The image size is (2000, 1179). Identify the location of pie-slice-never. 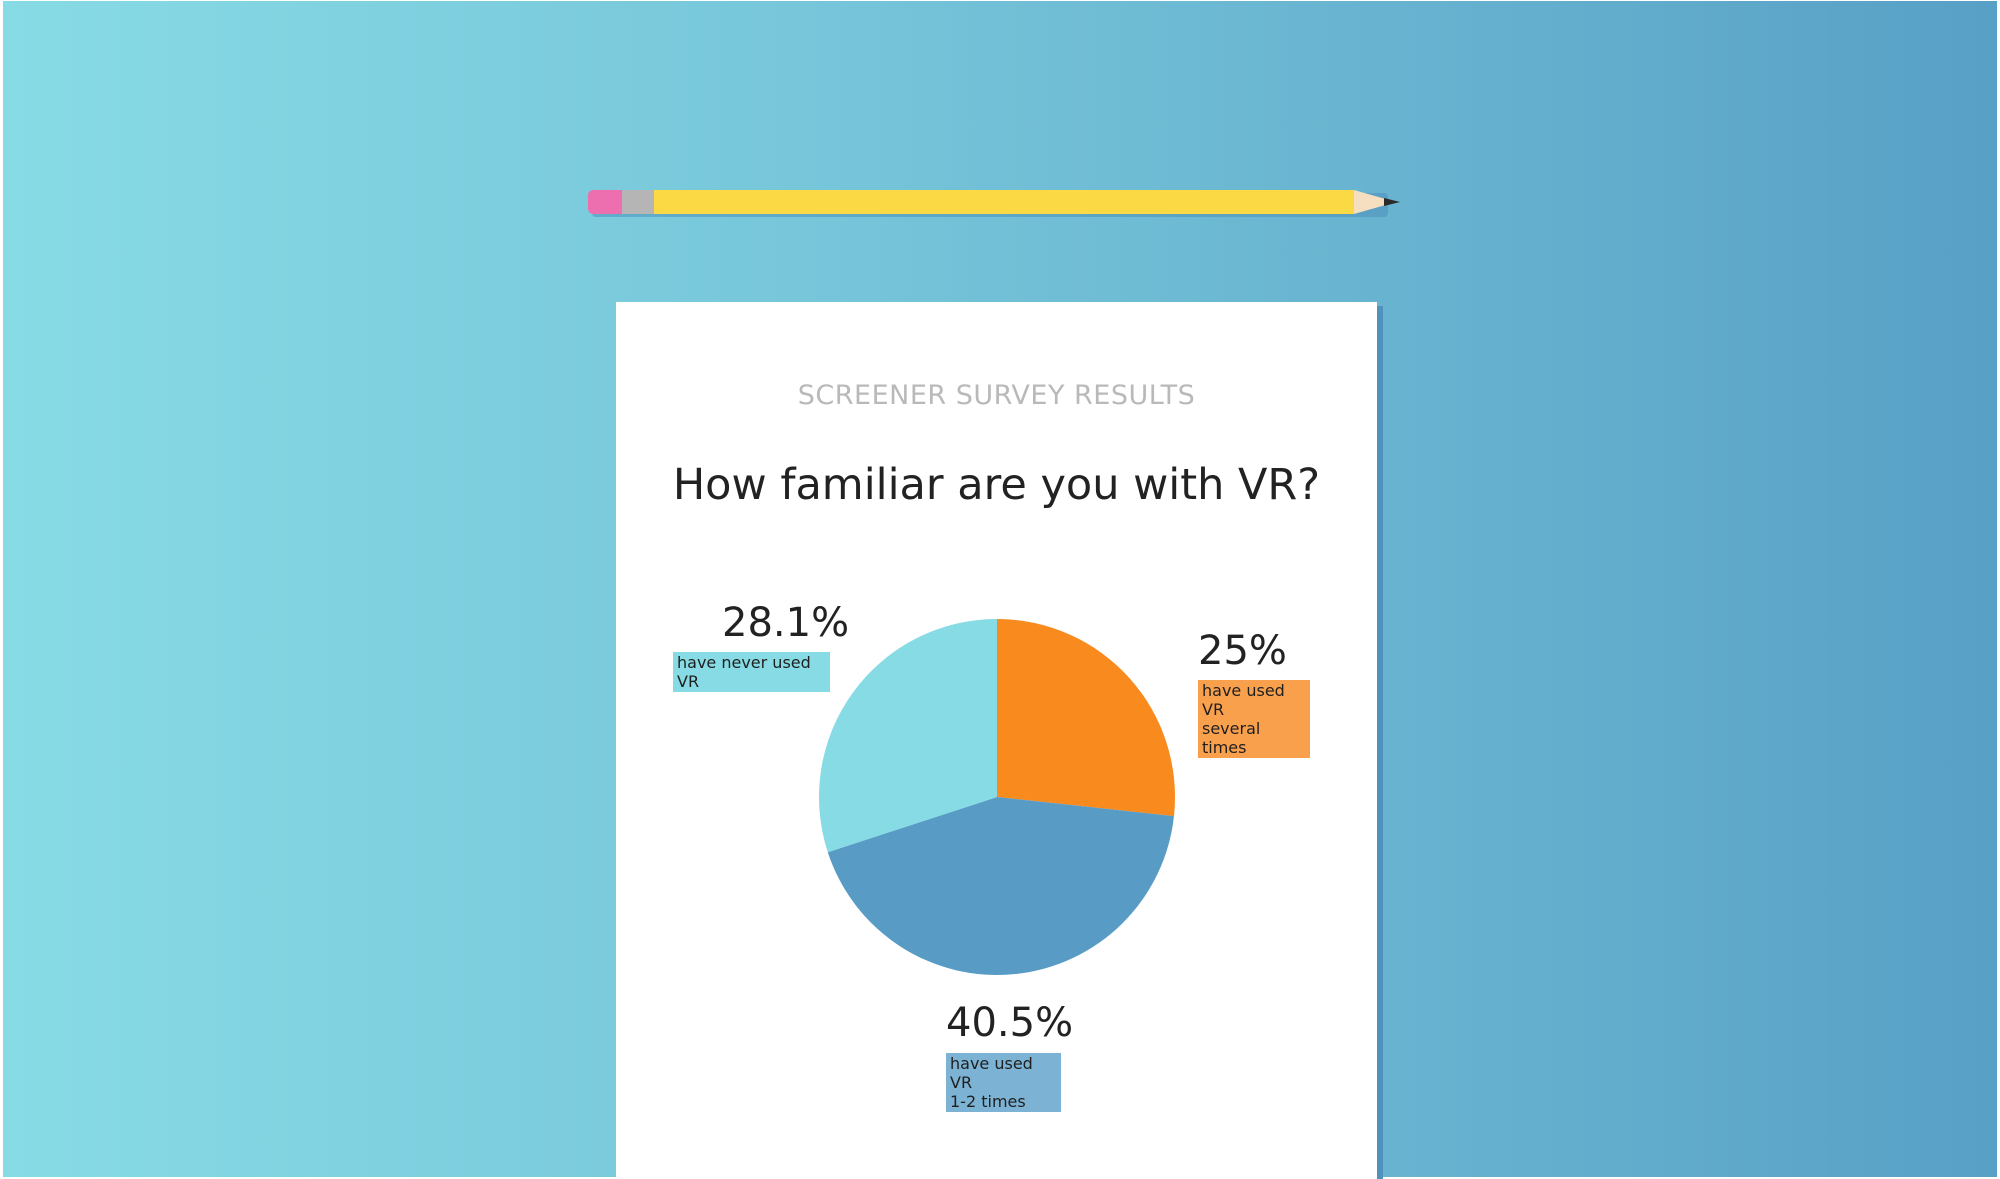
(908, 736).